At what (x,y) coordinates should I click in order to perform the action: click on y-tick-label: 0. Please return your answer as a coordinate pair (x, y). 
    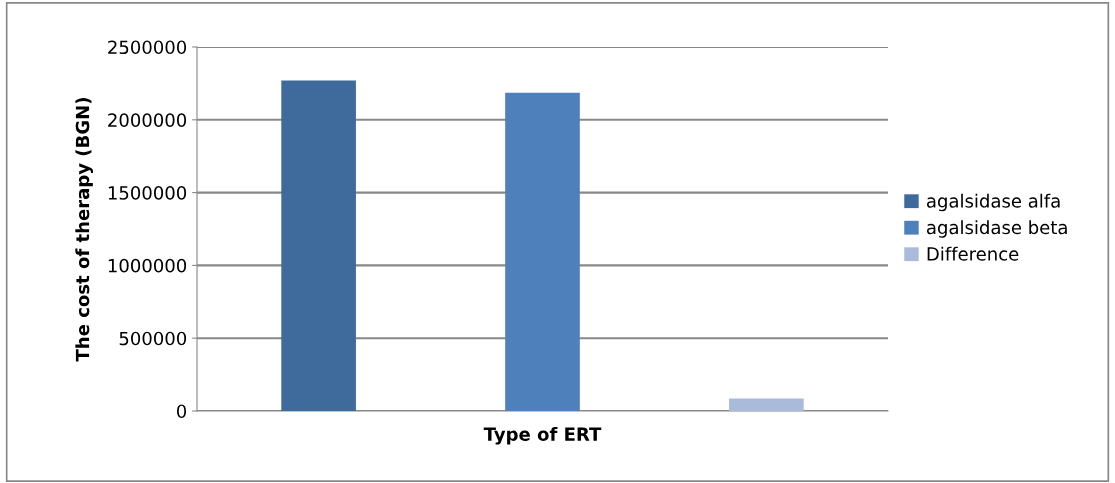
    Looking at the image, I should click on (181, 411).